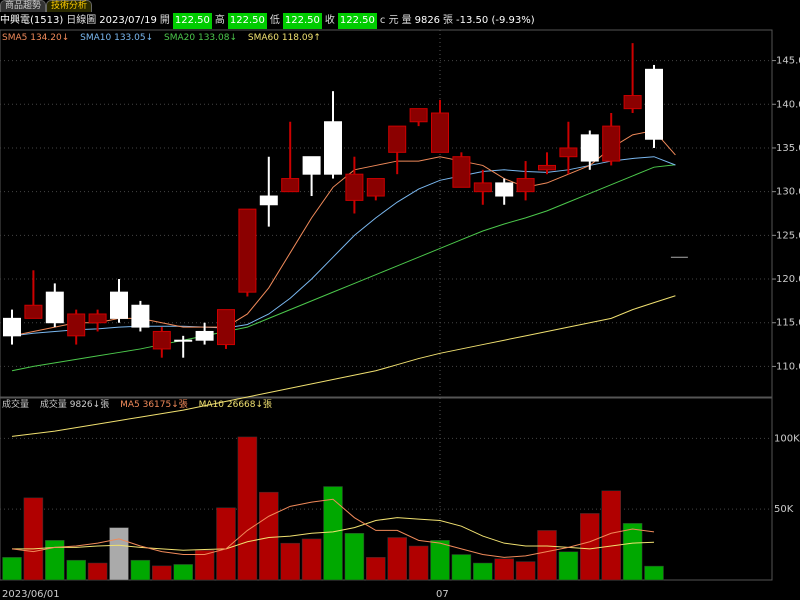 The image size is (800, 600). Describe the element at coordinates (448, 20) in the screenshot. I see `volume-unit: 張` at that location.